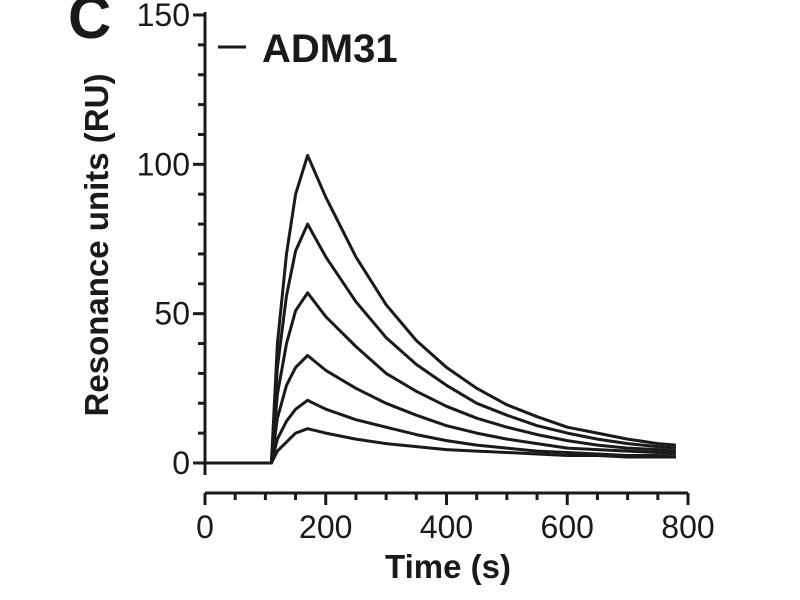  I want to click on x-tick-label: 400, so click(446, 527).